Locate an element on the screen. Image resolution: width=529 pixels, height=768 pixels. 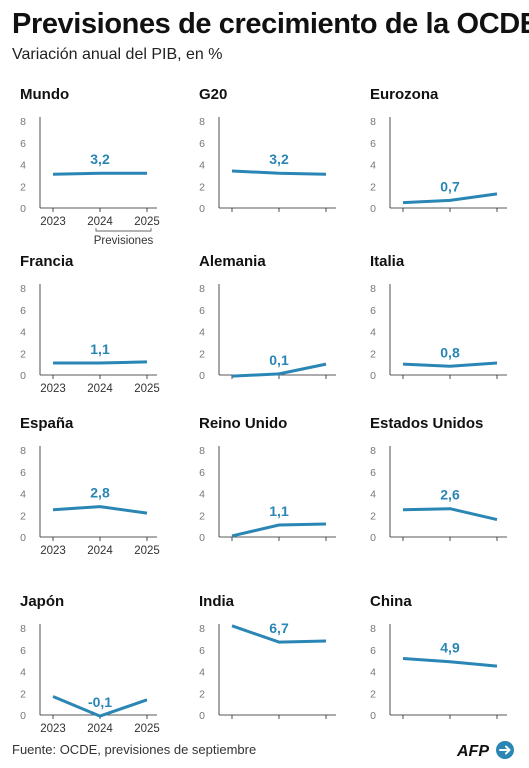
panel-title-francia: Francia is located at coordinates (47, 261).